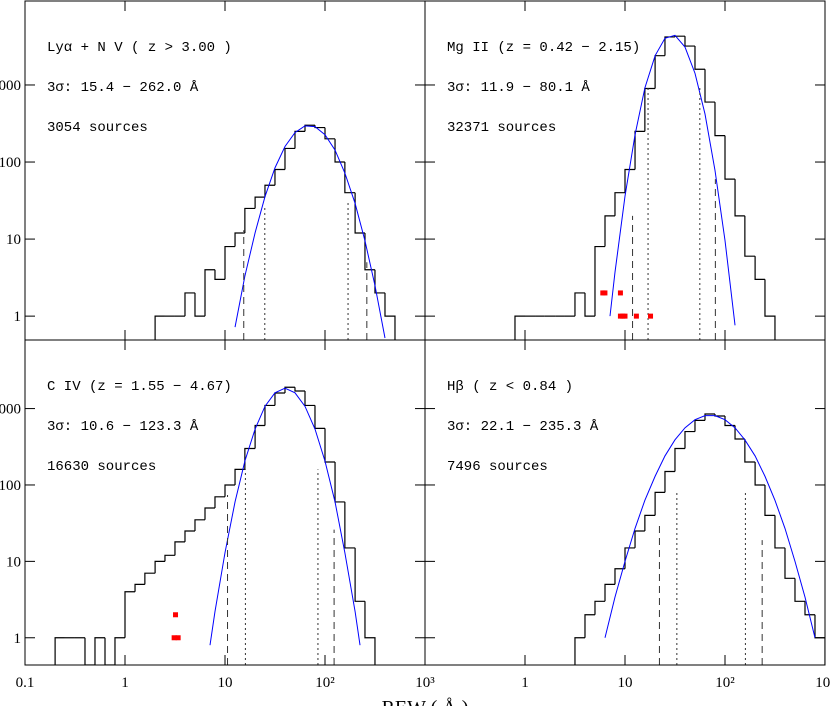 This screenshot has height=706, width=830. What do you see at coordinates (501, 128) in the screenshot?
I see `annotation: 32371 sources` at bounding box center [501, 128].